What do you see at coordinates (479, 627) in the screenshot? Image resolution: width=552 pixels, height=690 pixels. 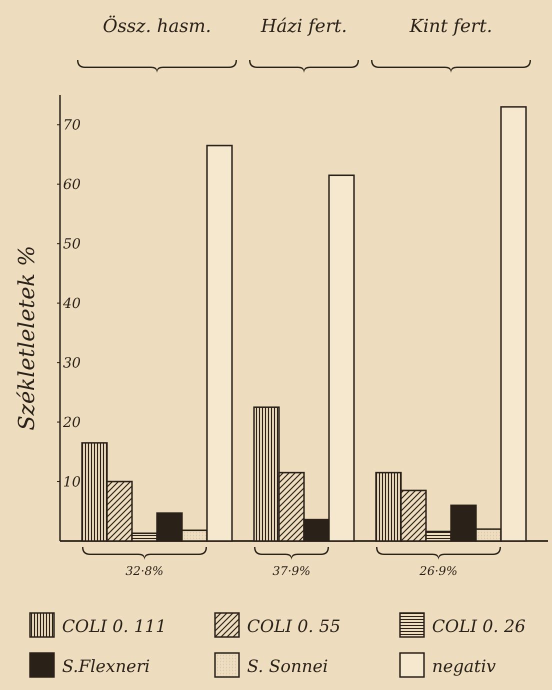 I see `legend-label: COLI 0. 26` at bounding box center [479, 627].